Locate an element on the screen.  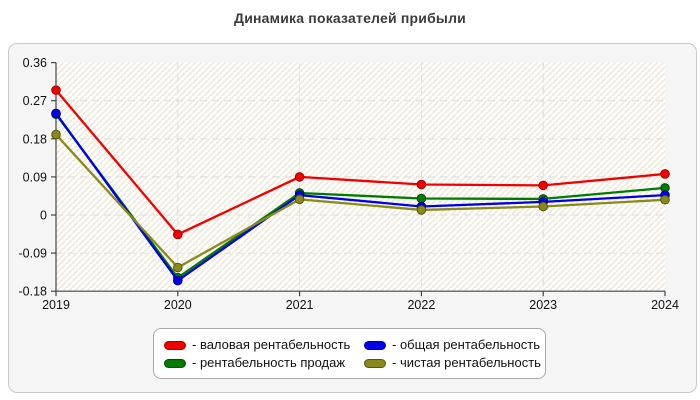
y-tick-label: 0.36 is located at coordinates (35, 63).